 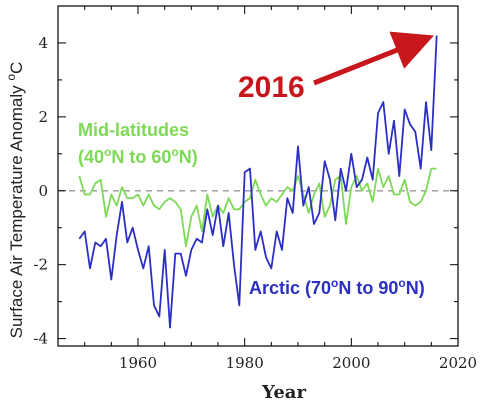 I want to click on y-axis-title: Surface Air Temperature Anomaly oC, so click(x=15, y=200).